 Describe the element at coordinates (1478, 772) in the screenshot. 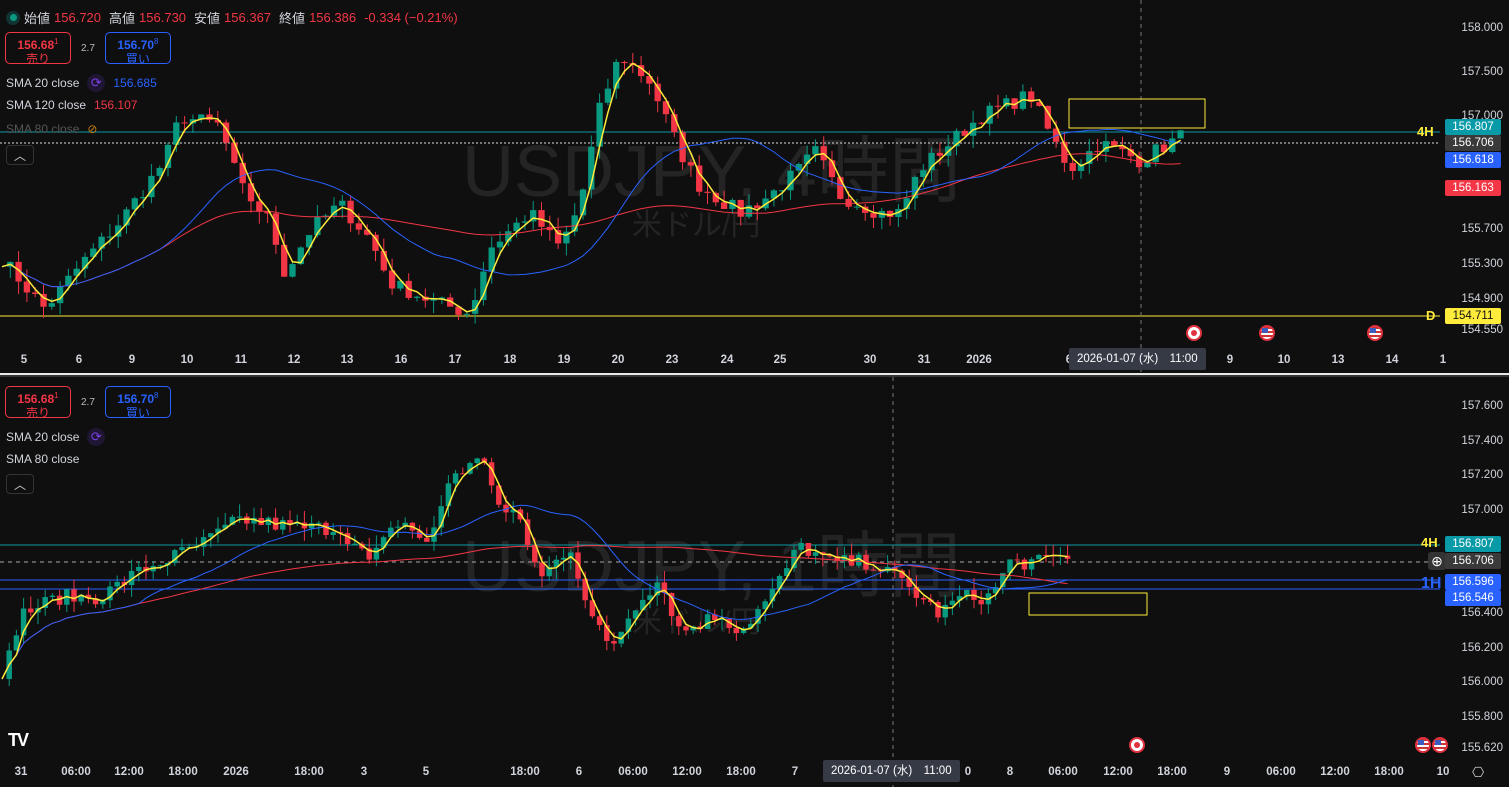

I see `settings-icon: ⎔` at that location.